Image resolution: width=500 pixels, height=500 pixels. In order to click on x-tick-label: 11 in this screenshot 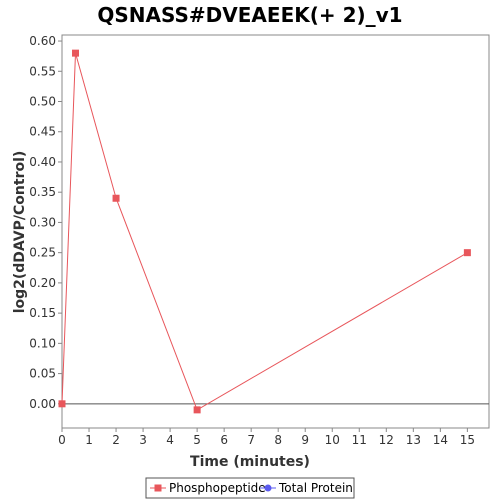, I will do `click(359, 440)`.